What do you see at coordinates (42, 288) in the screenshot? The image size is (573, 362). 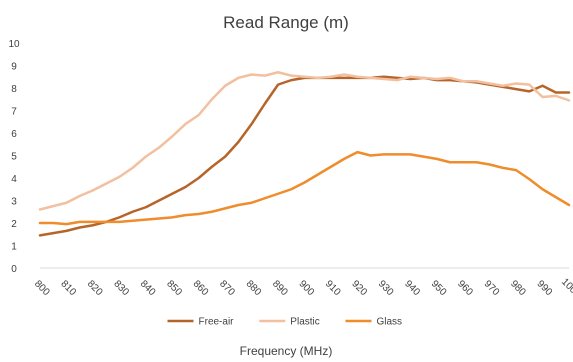 I see `x-tick-label: 800` at bounding box center [42, 288].